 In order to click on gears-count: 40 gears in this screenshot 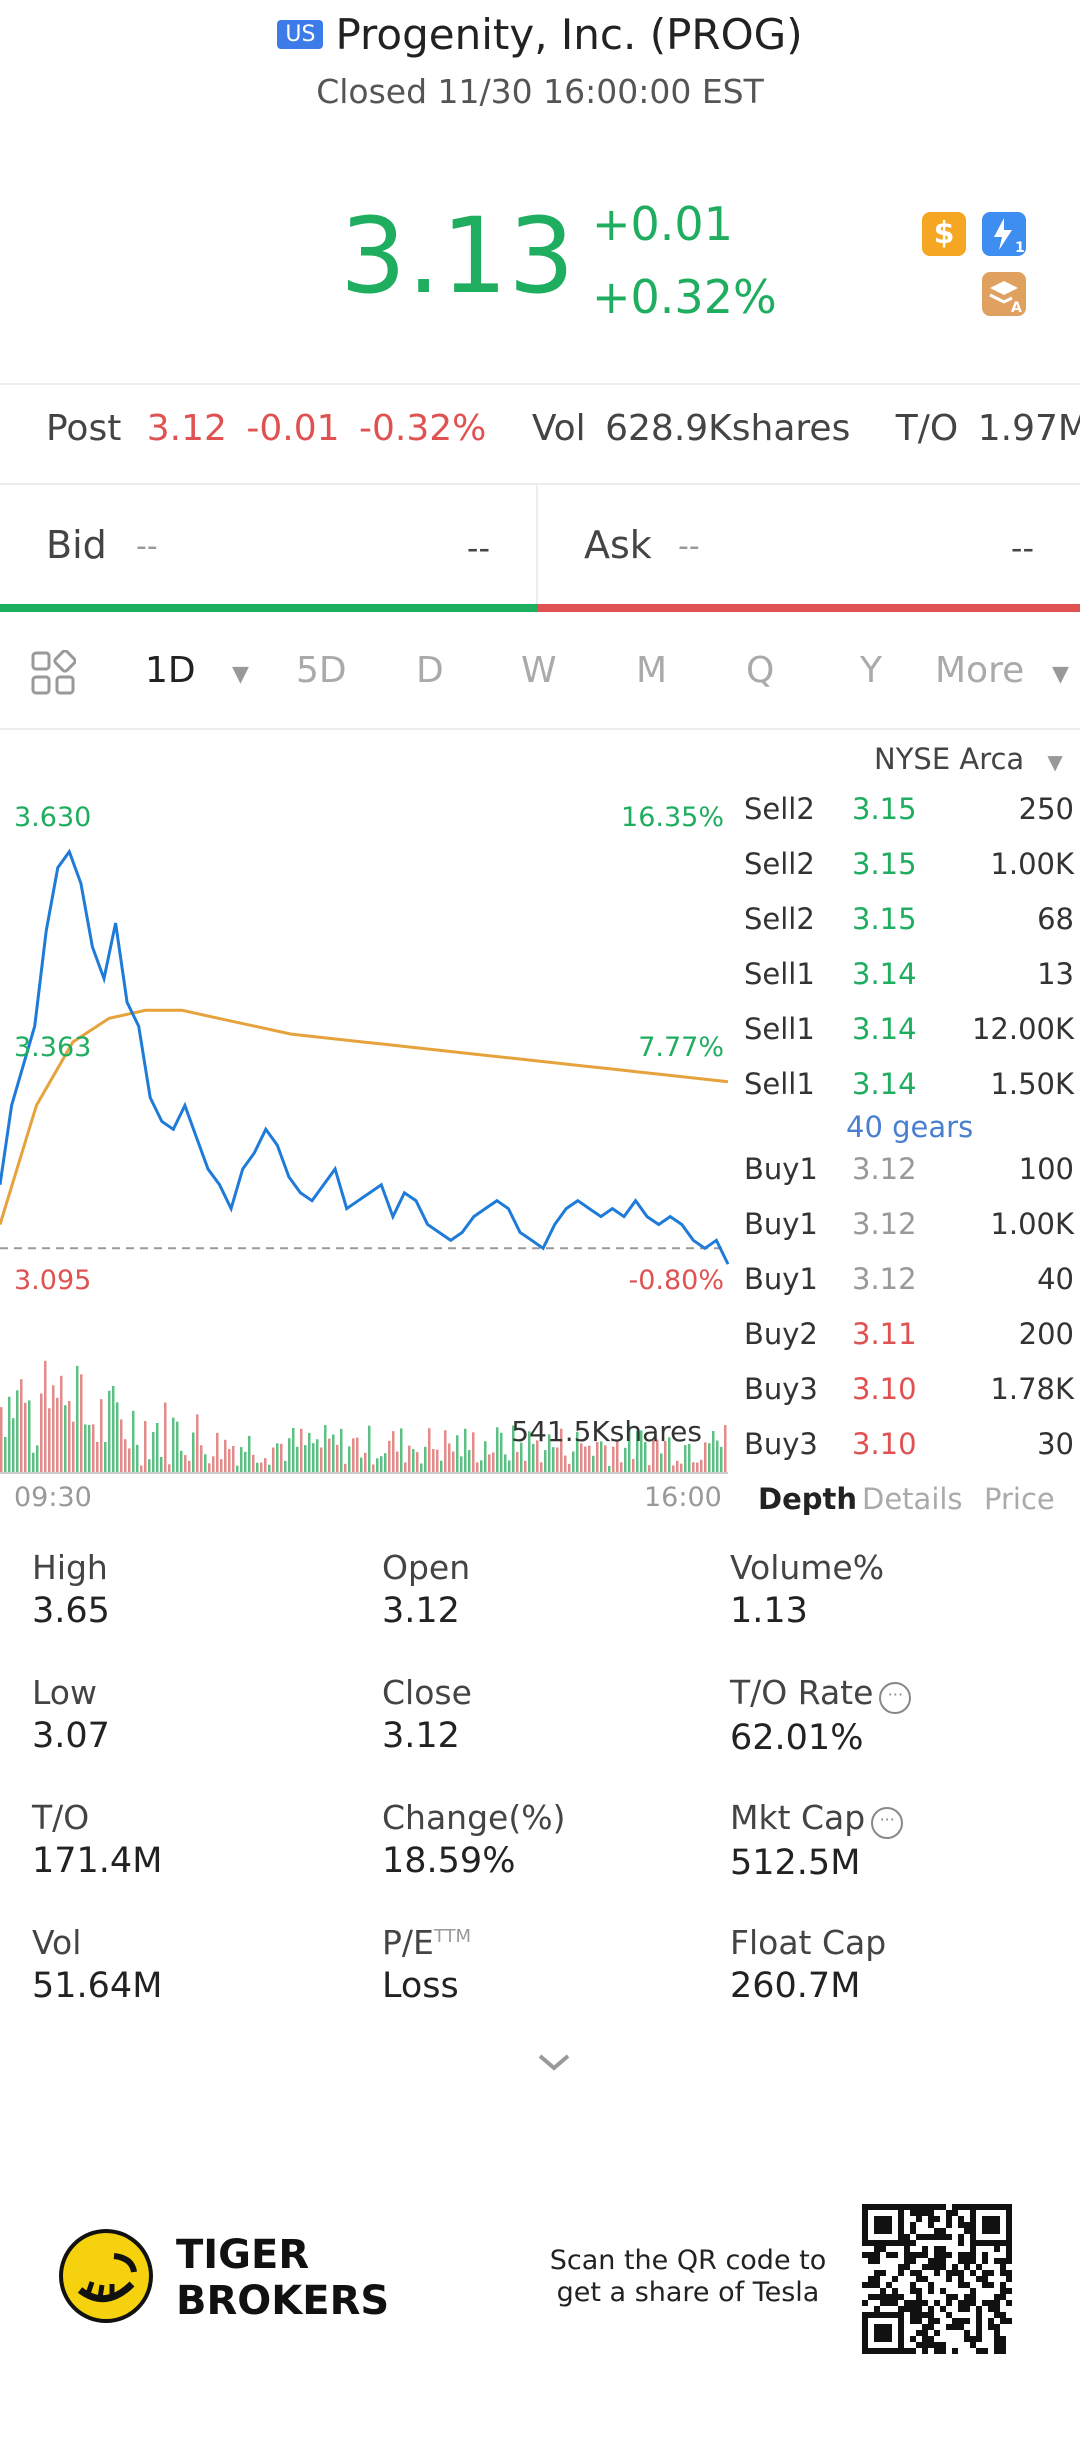, I will do `click(910, 1127)`.